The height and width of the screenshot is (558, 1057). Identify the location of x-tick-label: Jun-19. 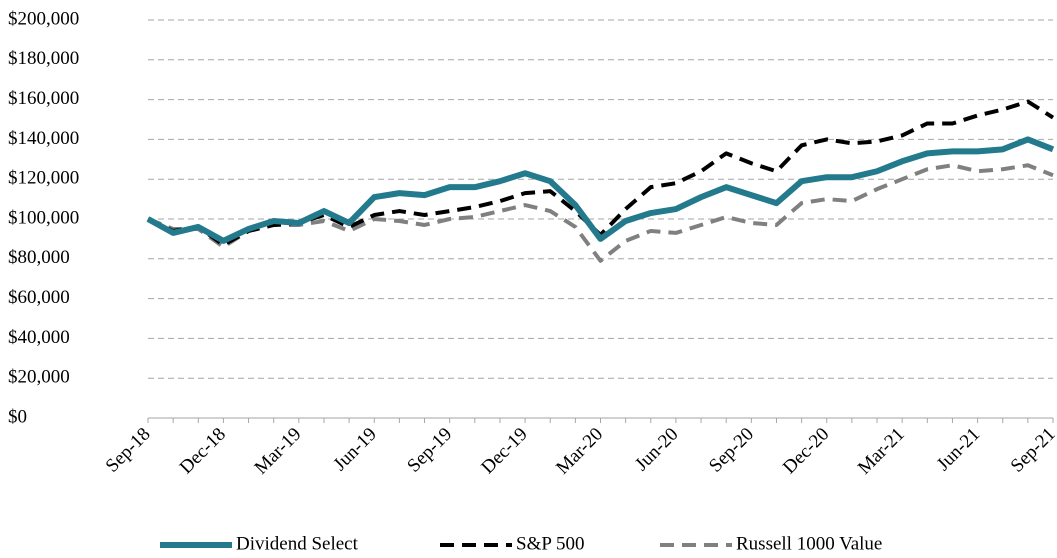
(354, 449).